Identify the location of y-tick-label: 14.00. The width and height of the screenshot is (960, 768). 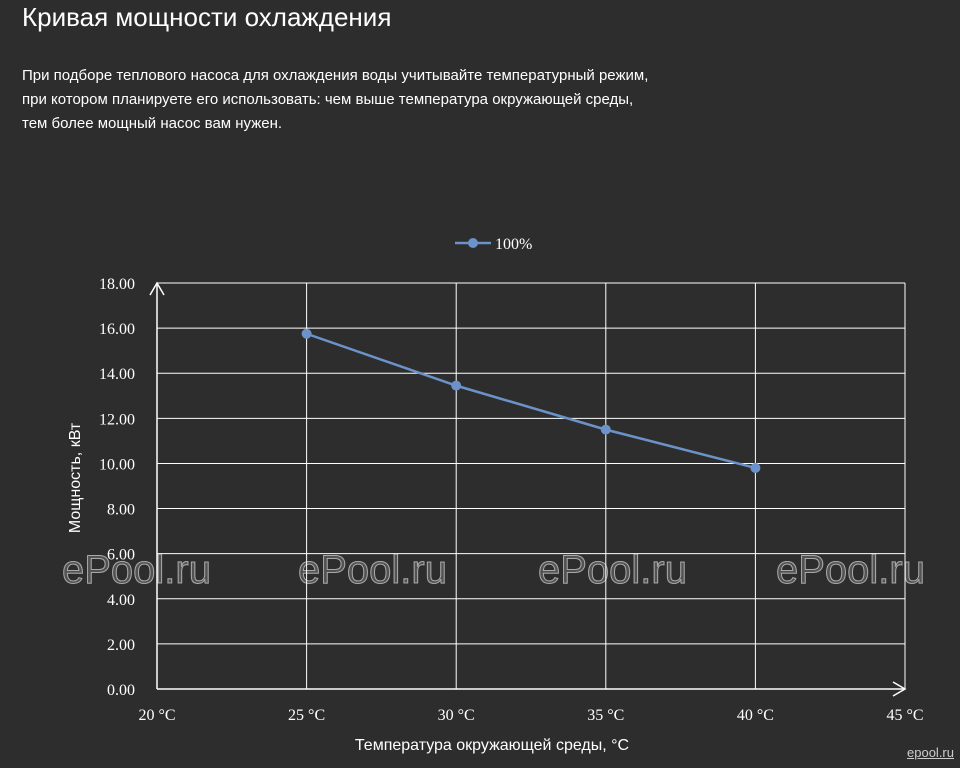
(117, 374).